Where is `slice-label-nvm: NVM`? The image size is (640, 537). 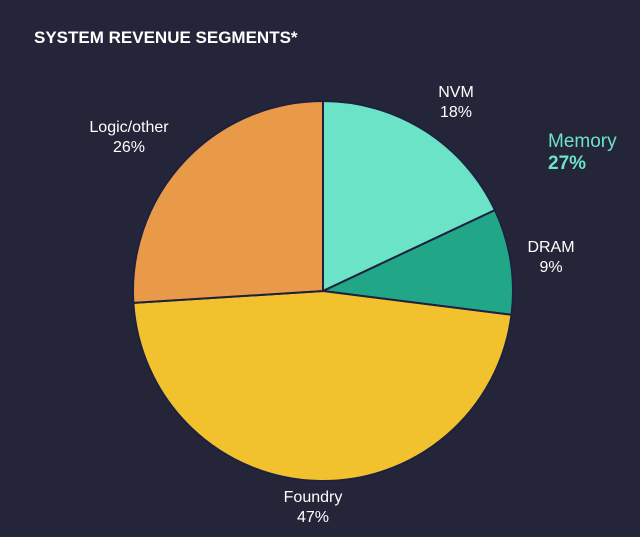
slice-label-nvm: NVM is located at coordinates (456, 92).